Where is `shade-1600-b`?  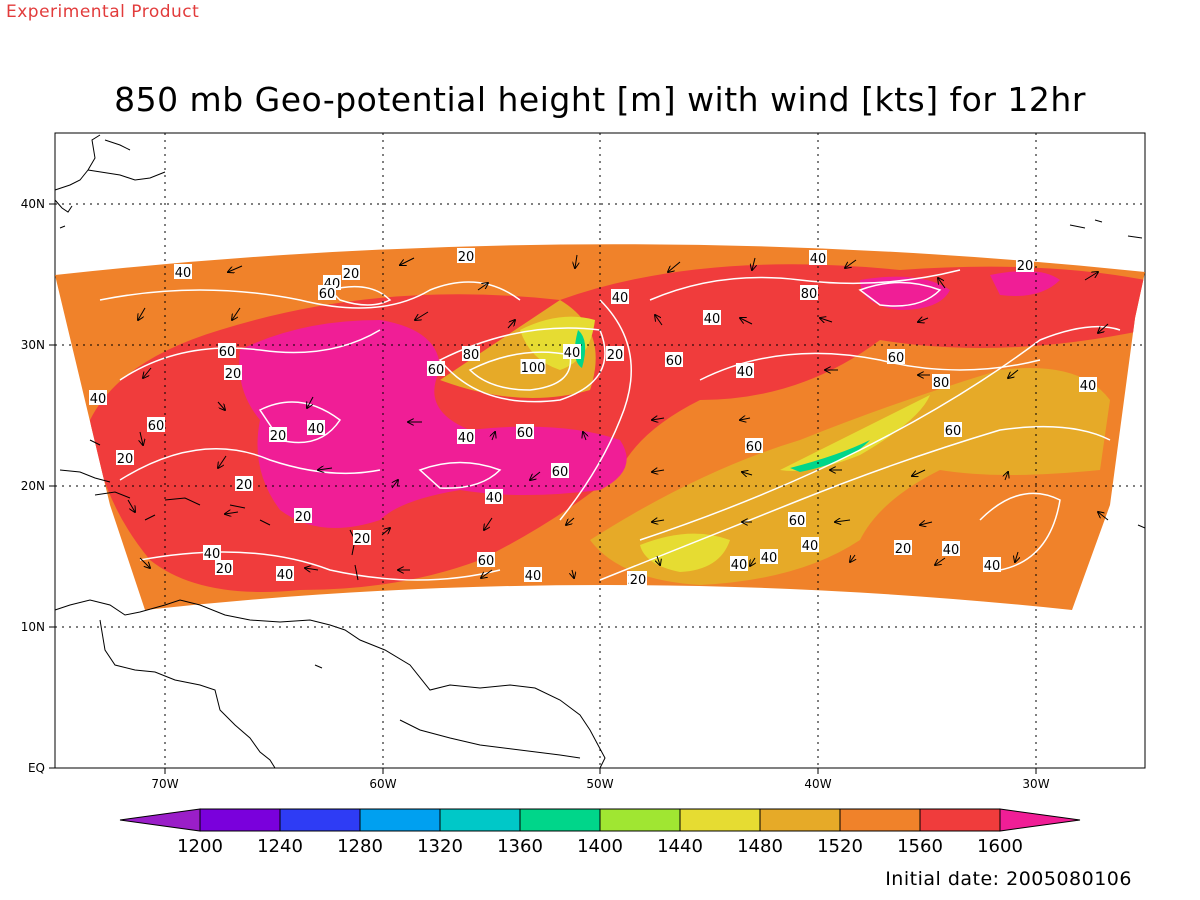
shade-1600-b is located at coordinates (905, 293).